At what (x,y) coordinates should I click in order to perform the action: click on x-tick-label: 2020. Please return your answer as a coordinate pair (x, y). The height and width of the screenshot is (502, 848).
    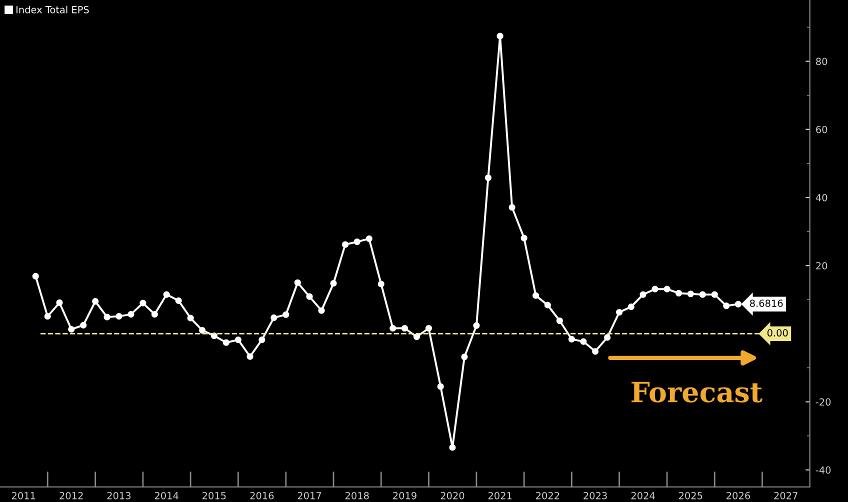
    Looking at the image, I should click on (452, 496).